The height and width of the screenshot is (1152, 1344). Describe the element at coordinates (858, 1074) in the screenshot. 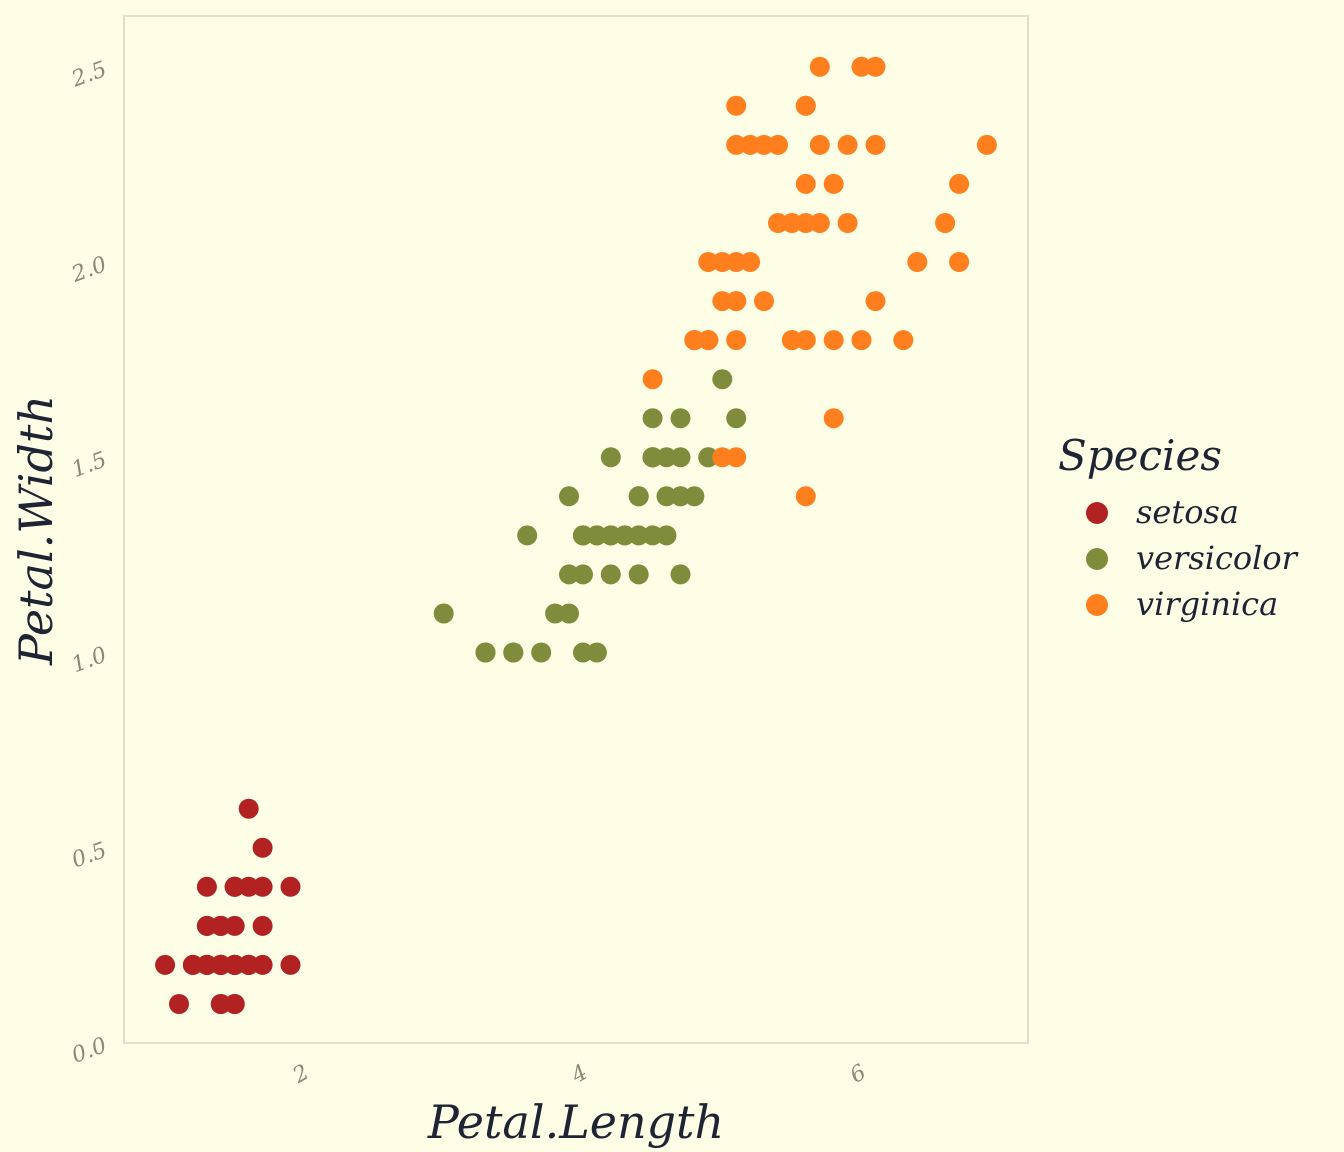

I see `x-tick-label-2: 6` at that location.